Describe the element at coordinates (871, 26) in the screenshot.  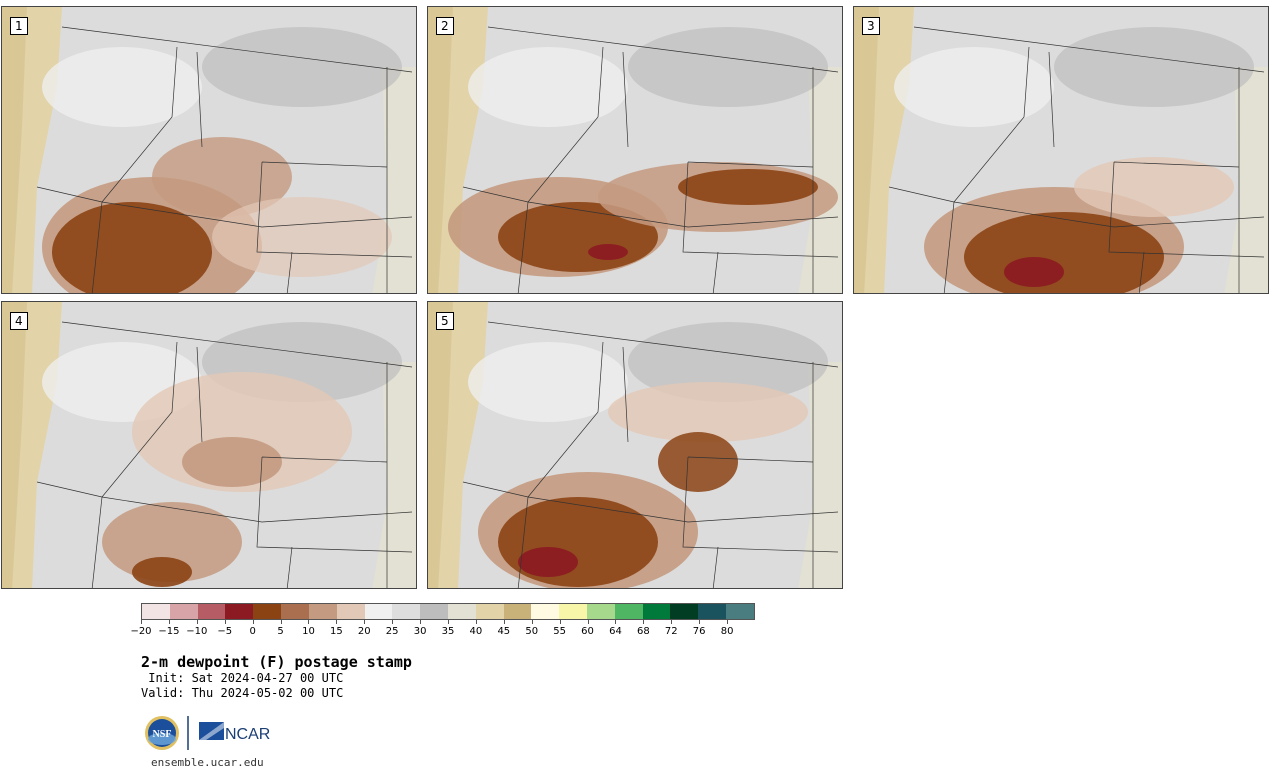
I see `panel-number: 3` at that location.